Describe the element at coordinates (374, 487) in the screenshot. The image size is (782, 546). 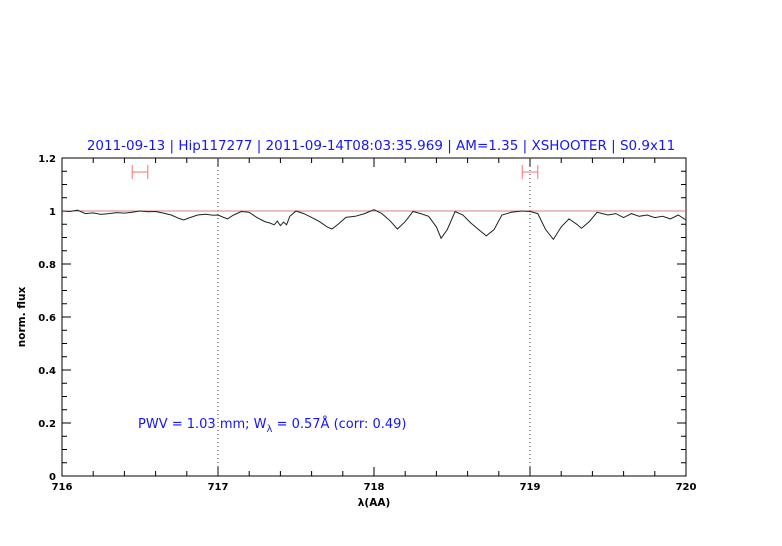
I see `x-tick-label: 718` at that location.